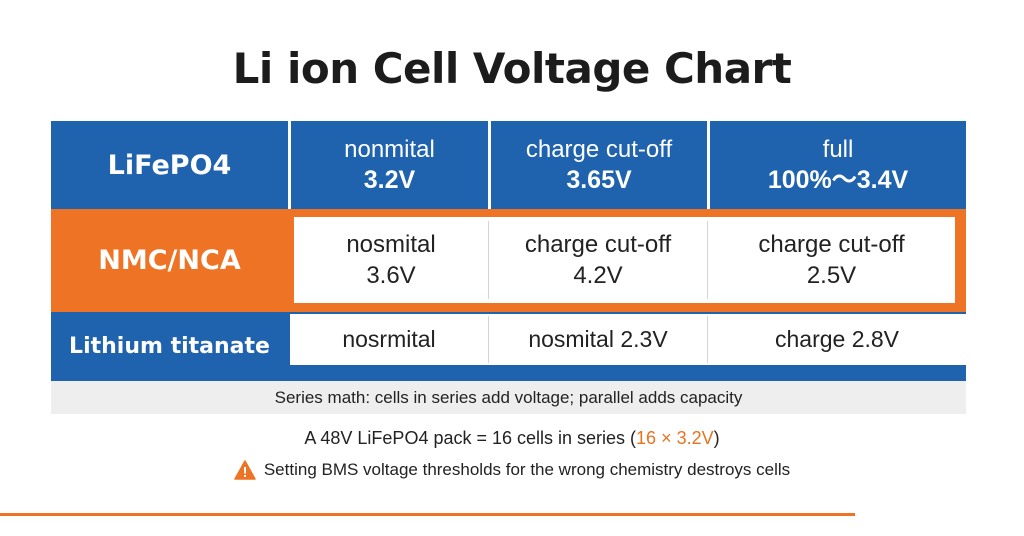  Describe the element at coordinates (598, 275) in the screenshot. I see `cell-value: 4.2V` at that location.